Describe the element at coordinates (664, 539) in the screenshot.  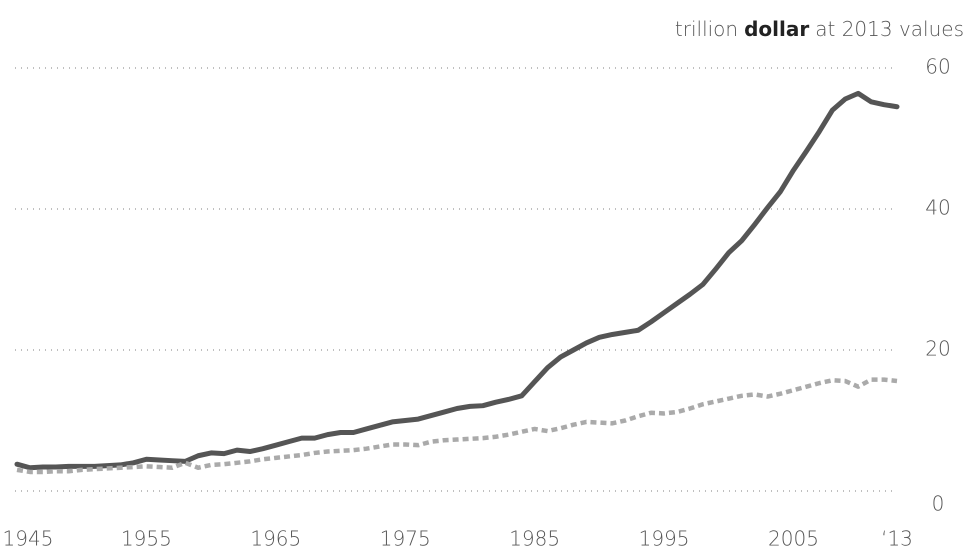
I see `x-tick-label: 1995` at that location.